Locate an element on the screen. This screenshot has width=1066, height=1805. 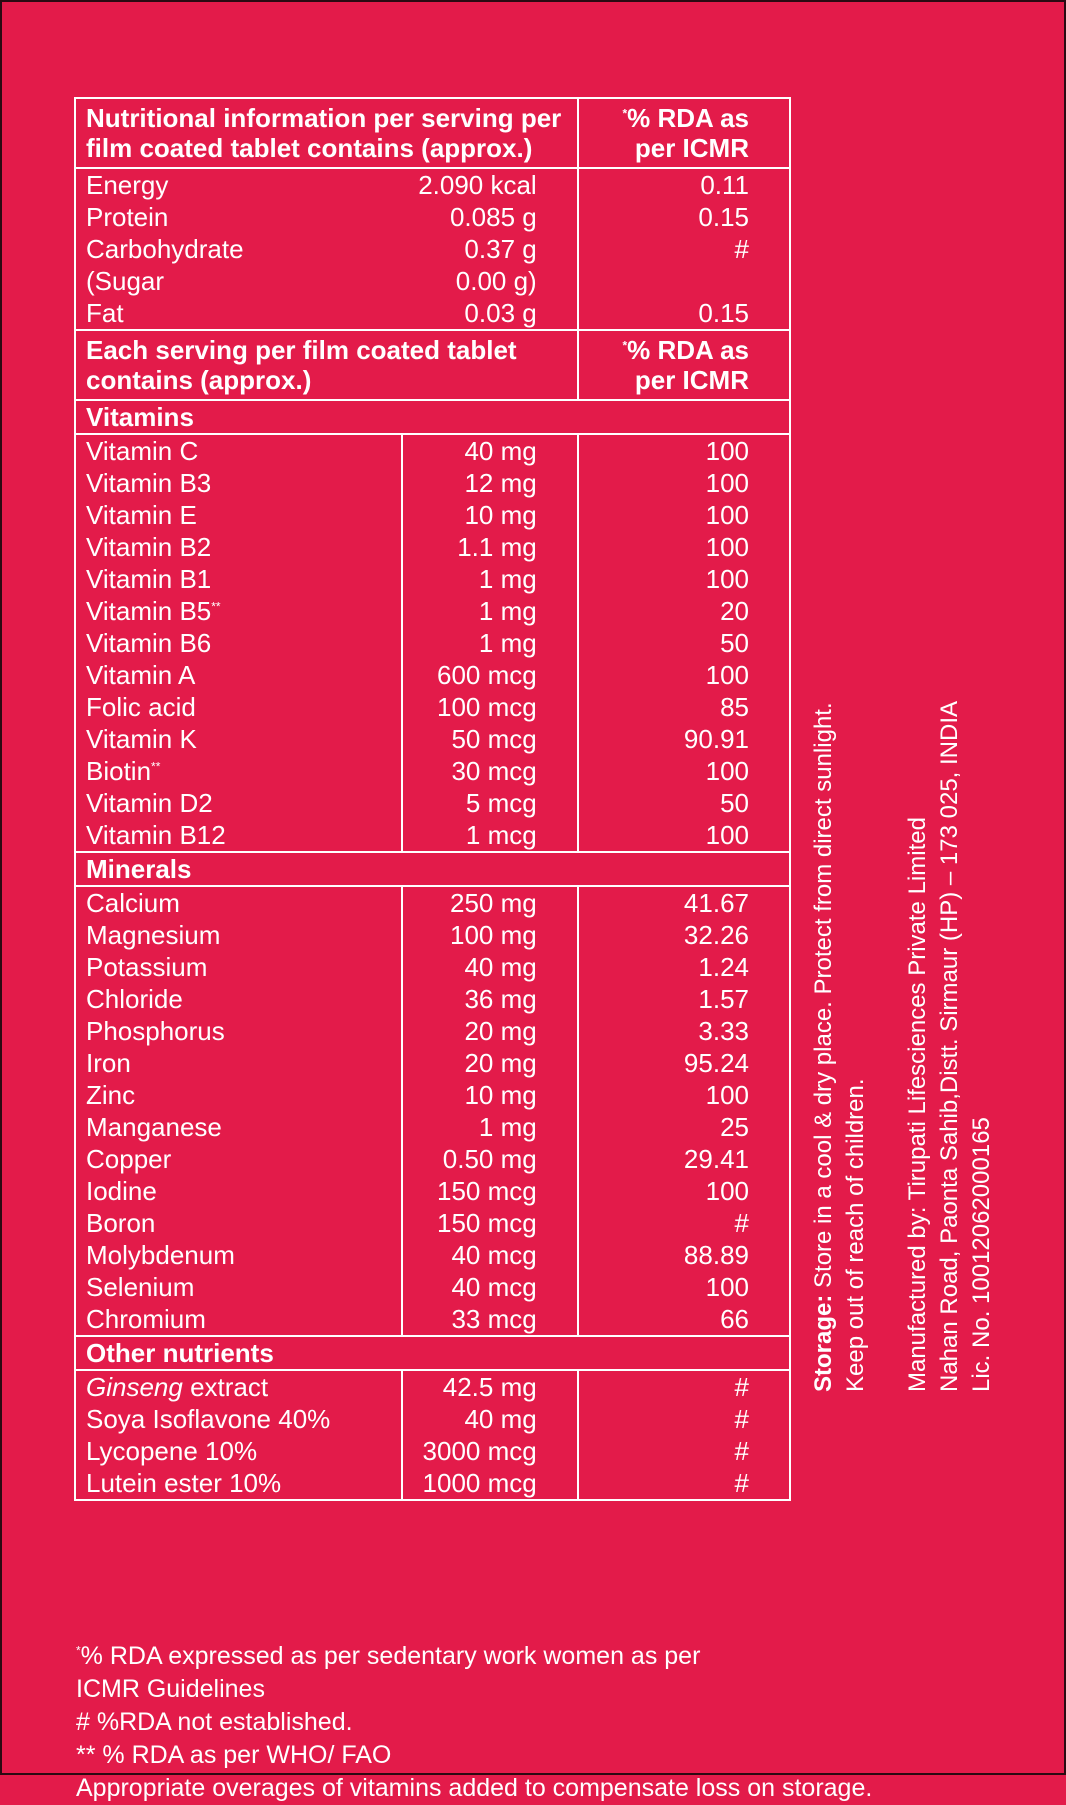
table-row: Vitamin K 50 mcg 90.91 is located at coordinates (432, 739).